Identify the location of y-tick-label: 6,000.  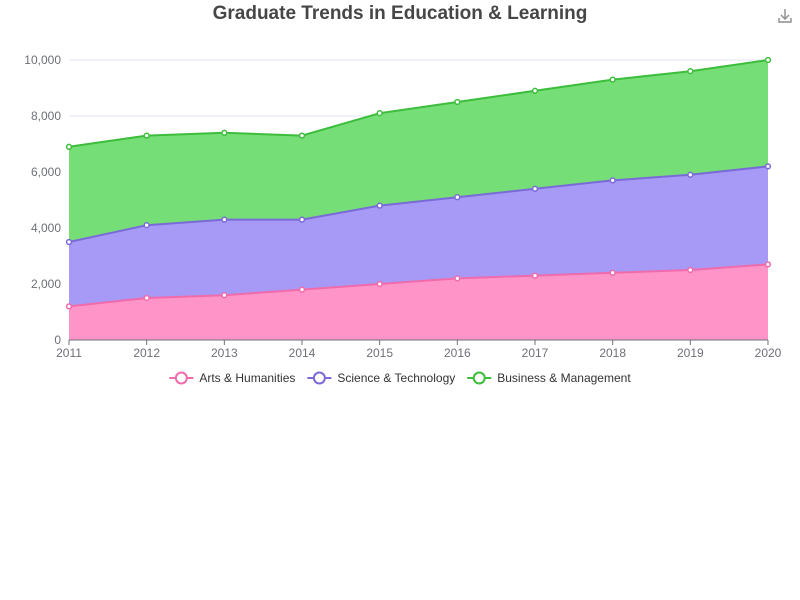
(46, 172).